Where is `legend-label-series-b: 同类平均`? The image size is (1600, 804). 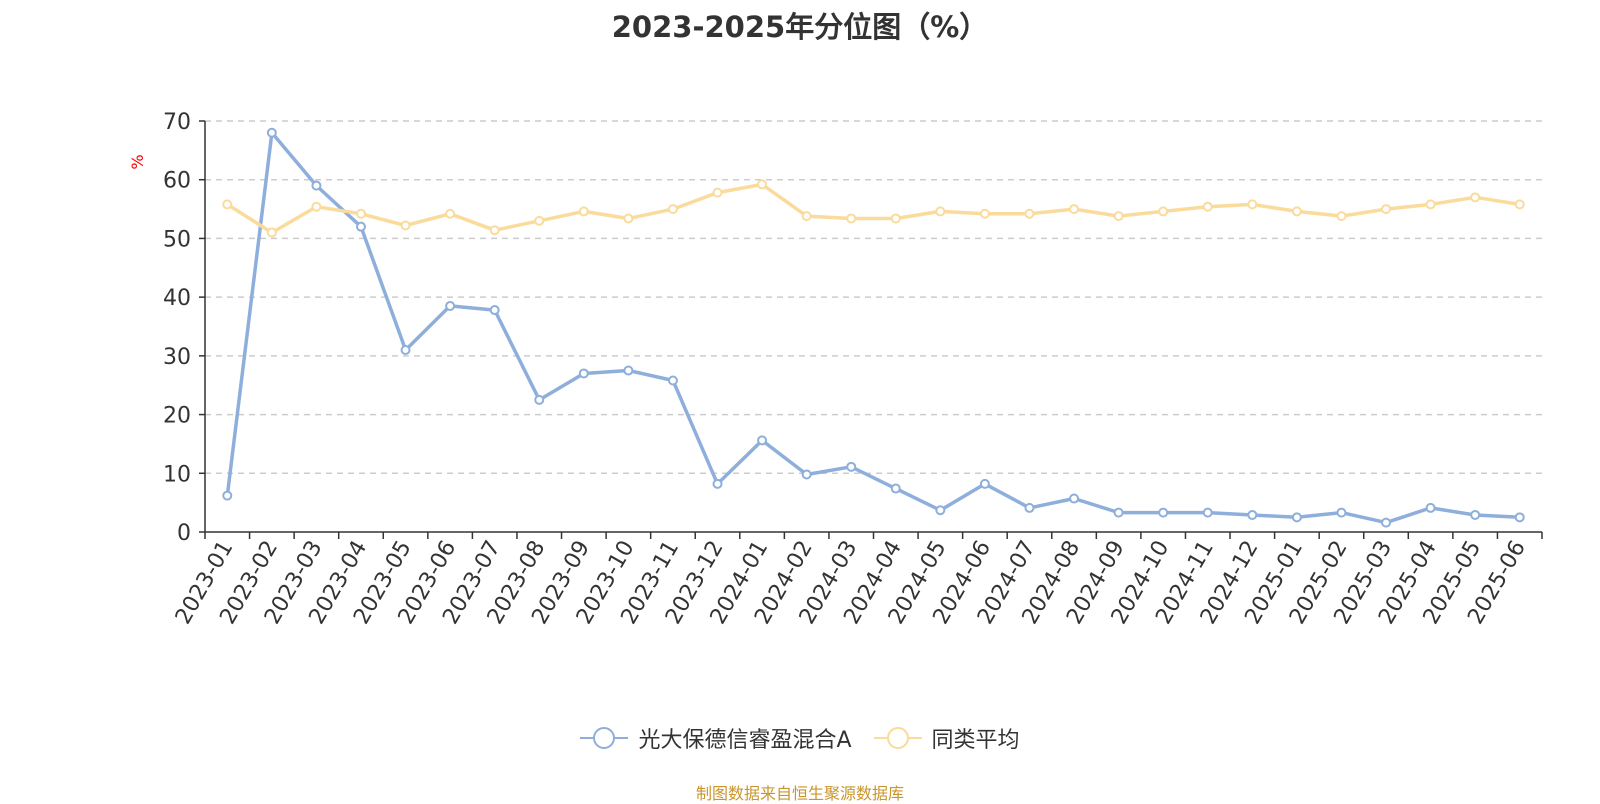
legend-label-series-b: 同类平均 is located at coordinates (975, 740).